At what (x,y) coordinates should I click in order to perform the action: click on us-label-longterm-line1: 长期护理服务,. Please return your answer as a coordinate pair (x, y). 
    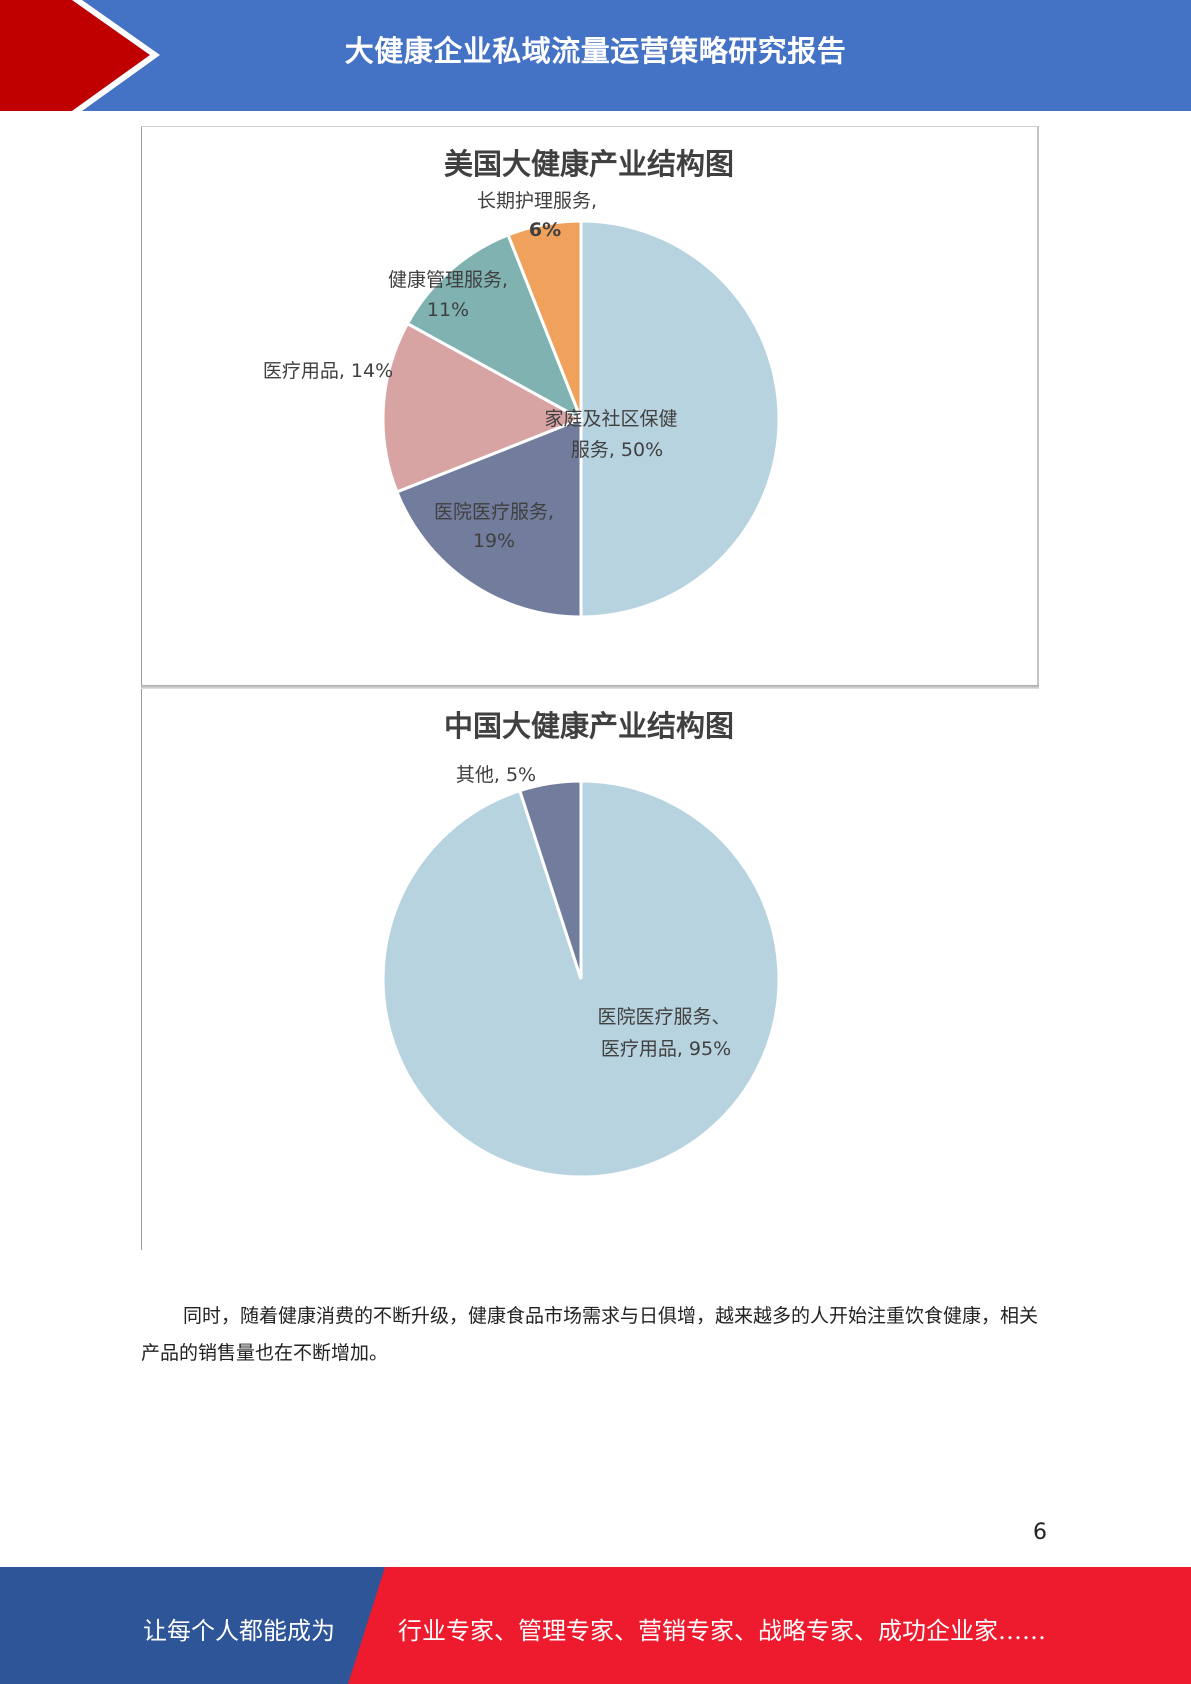
    Looking at the image, I should click on (537, 201).